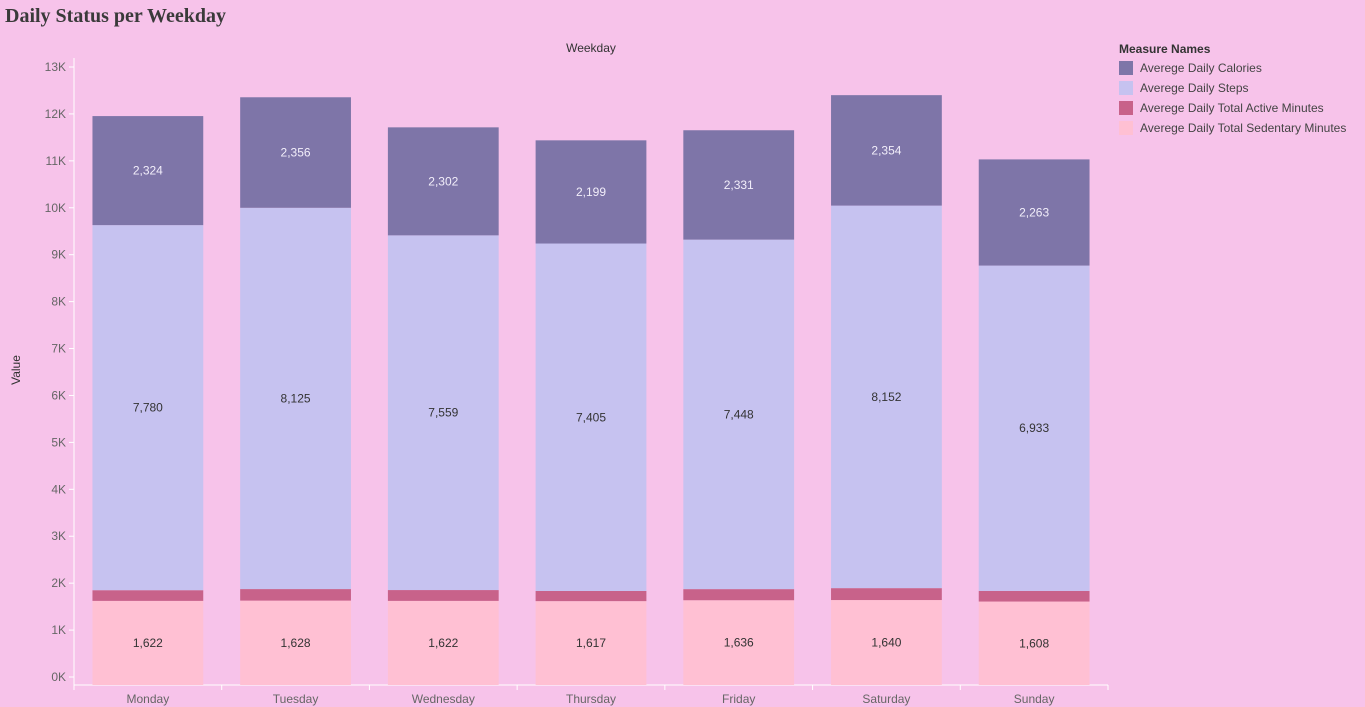 The image size is (1365, 707). I want to click on legend-item-active-minutes: Averege Daily Total Active Minutes, so click(1232, 108).